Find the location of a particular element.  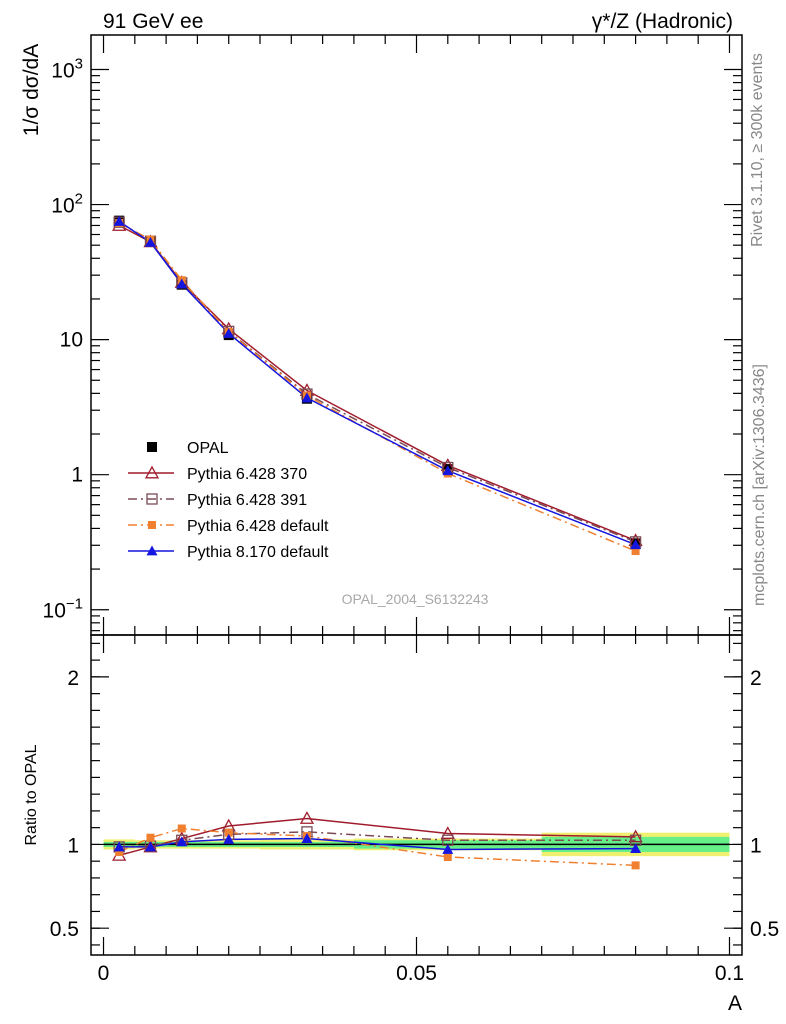

ratio-ytick-label-left-2: 2 is located at coordinates (73, 678).